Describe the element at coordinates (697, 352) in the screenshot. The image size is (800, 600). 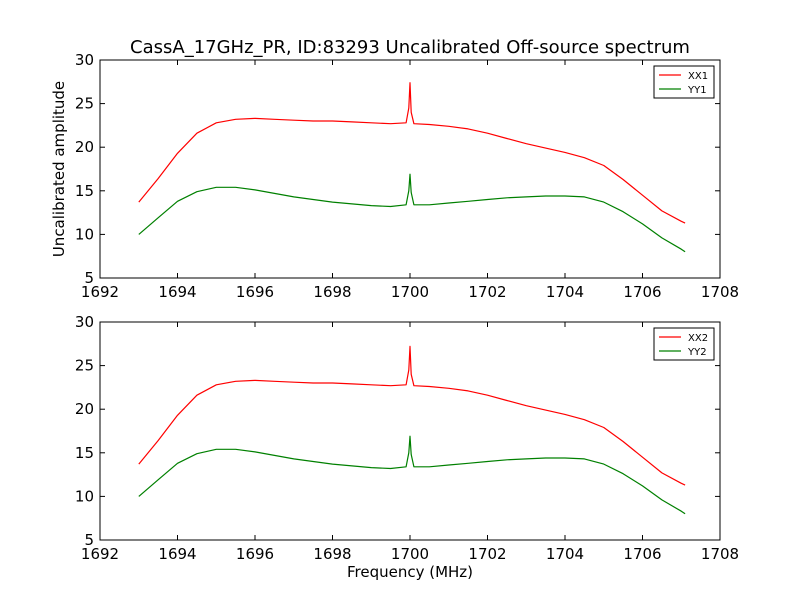
I see `legend-label-yy2: YY2` at that location.